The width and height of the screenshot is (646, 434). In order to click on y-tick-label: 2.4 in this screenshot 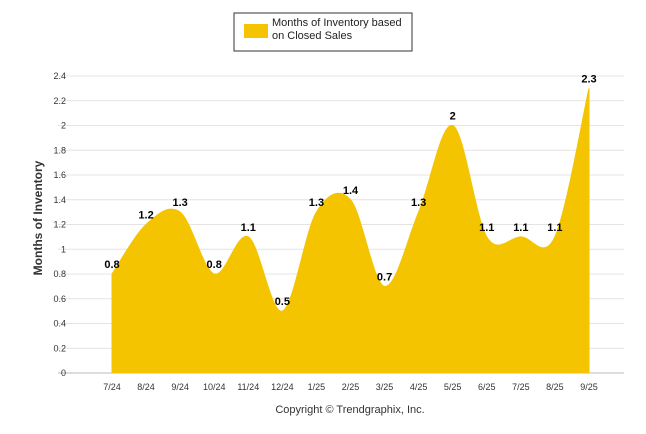, I will do `click(59, 76)`.